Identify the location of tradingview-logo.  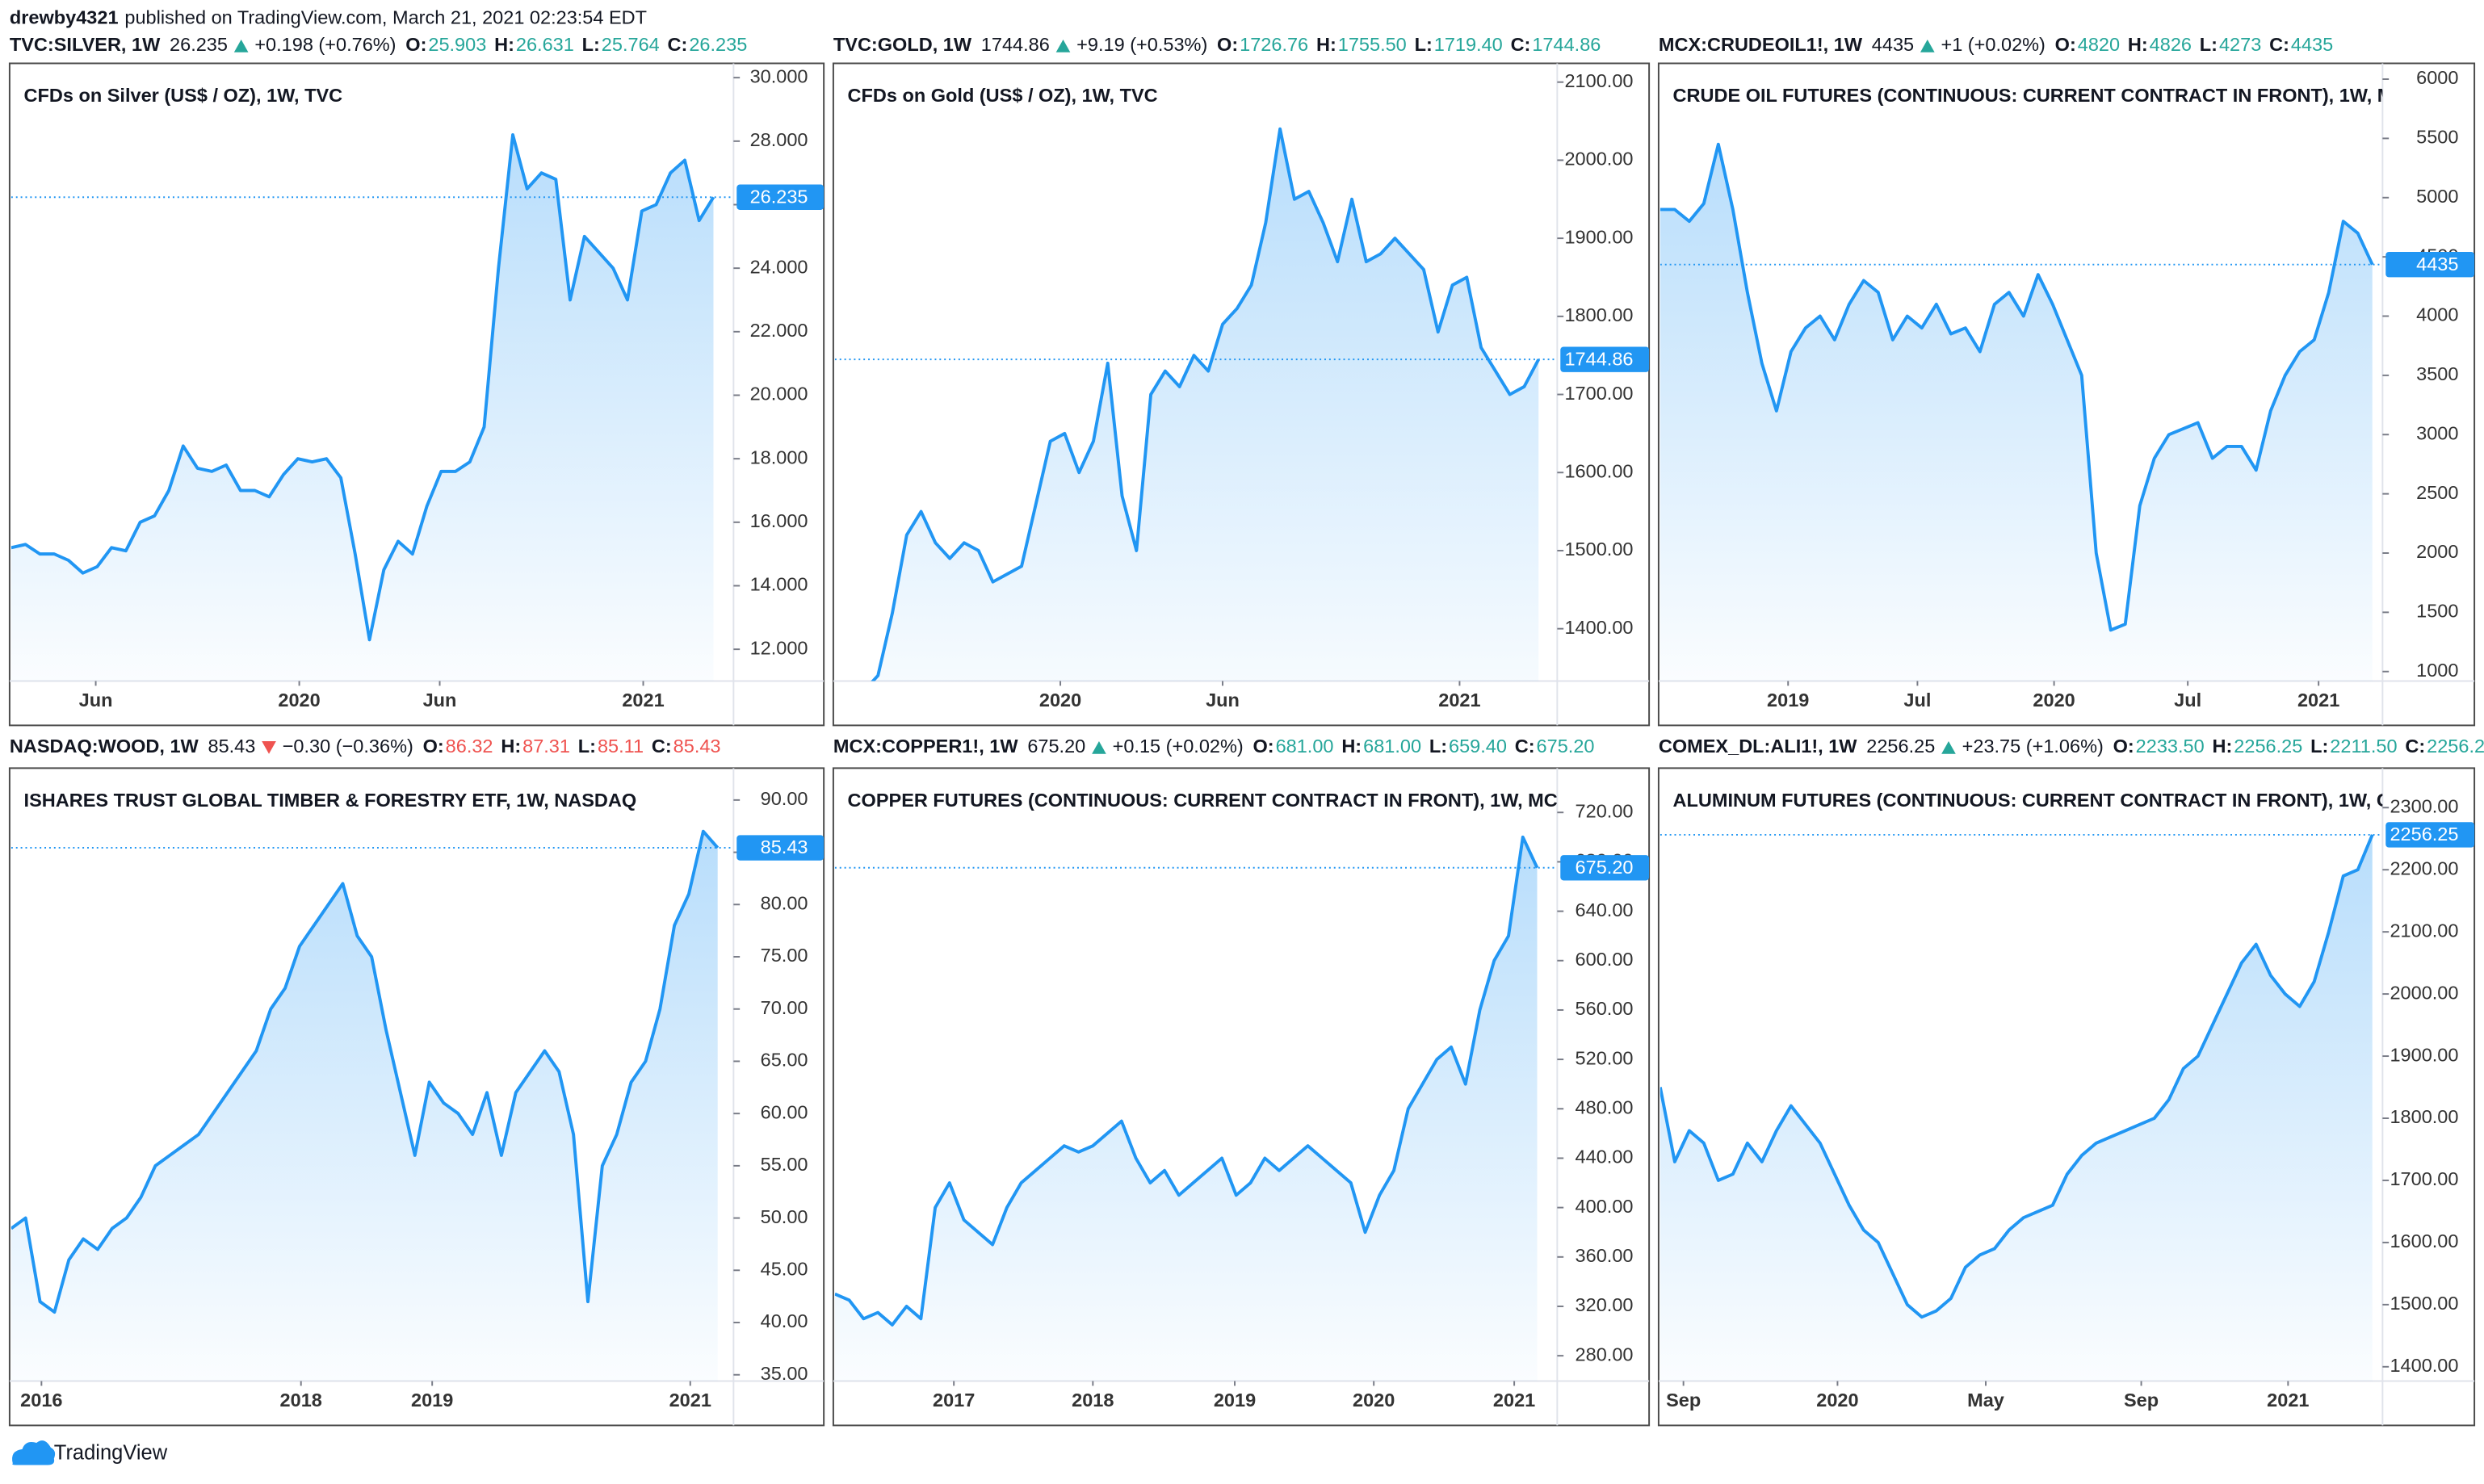
(34, 1452).